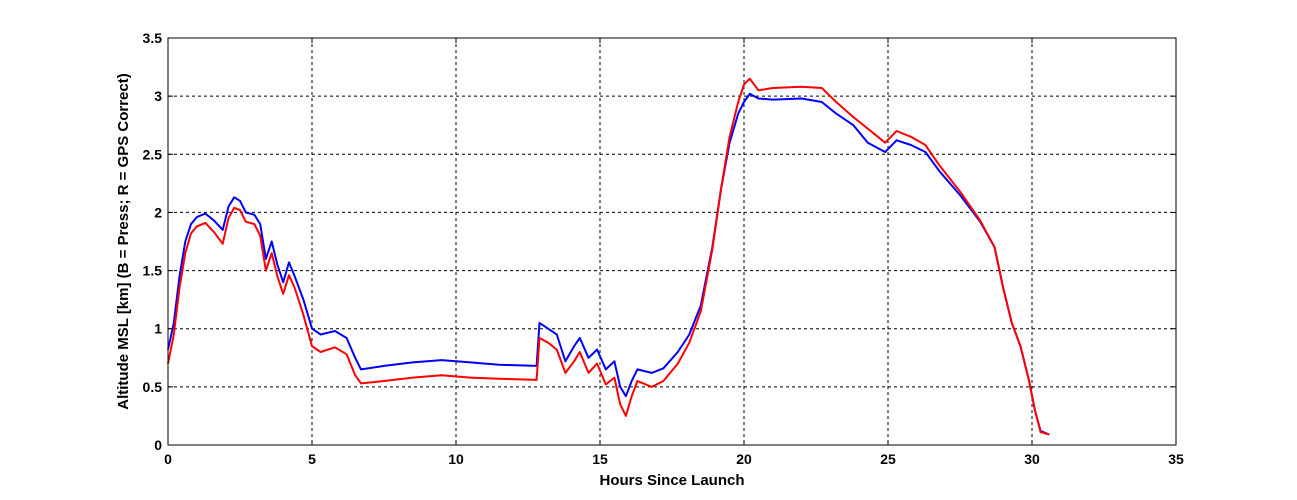 The height and width of the screenshot is (500, 1297). I want to click on y-tick-label: 3, so click(158, 96).